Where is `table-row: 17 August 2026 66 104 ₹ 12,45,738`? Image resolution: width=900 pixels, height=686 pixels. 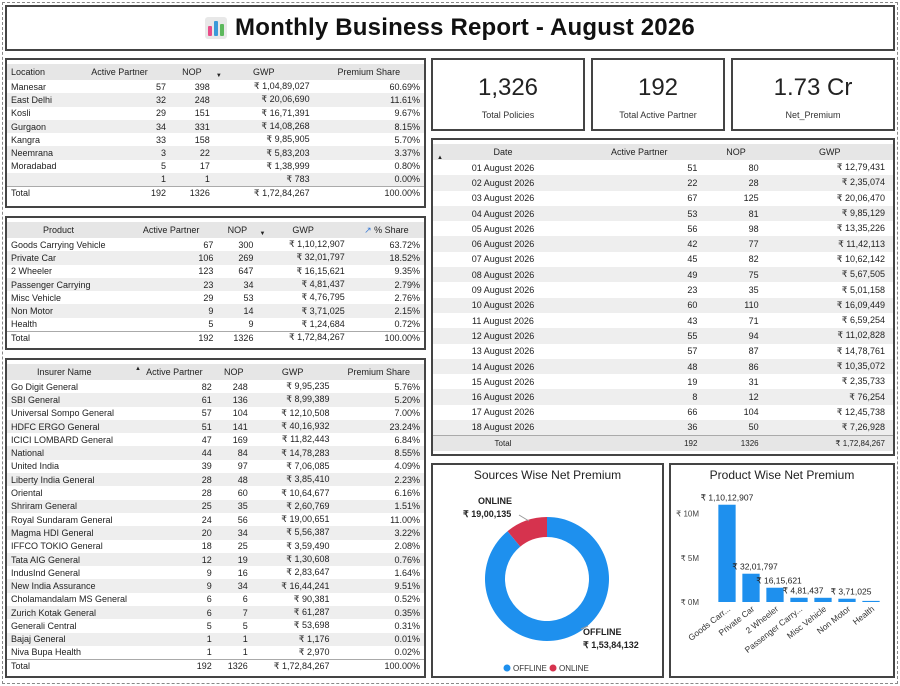 table-row: 17 August 2026 66 104 ₹ 12,45,738 is located at coordinates (663, 412).